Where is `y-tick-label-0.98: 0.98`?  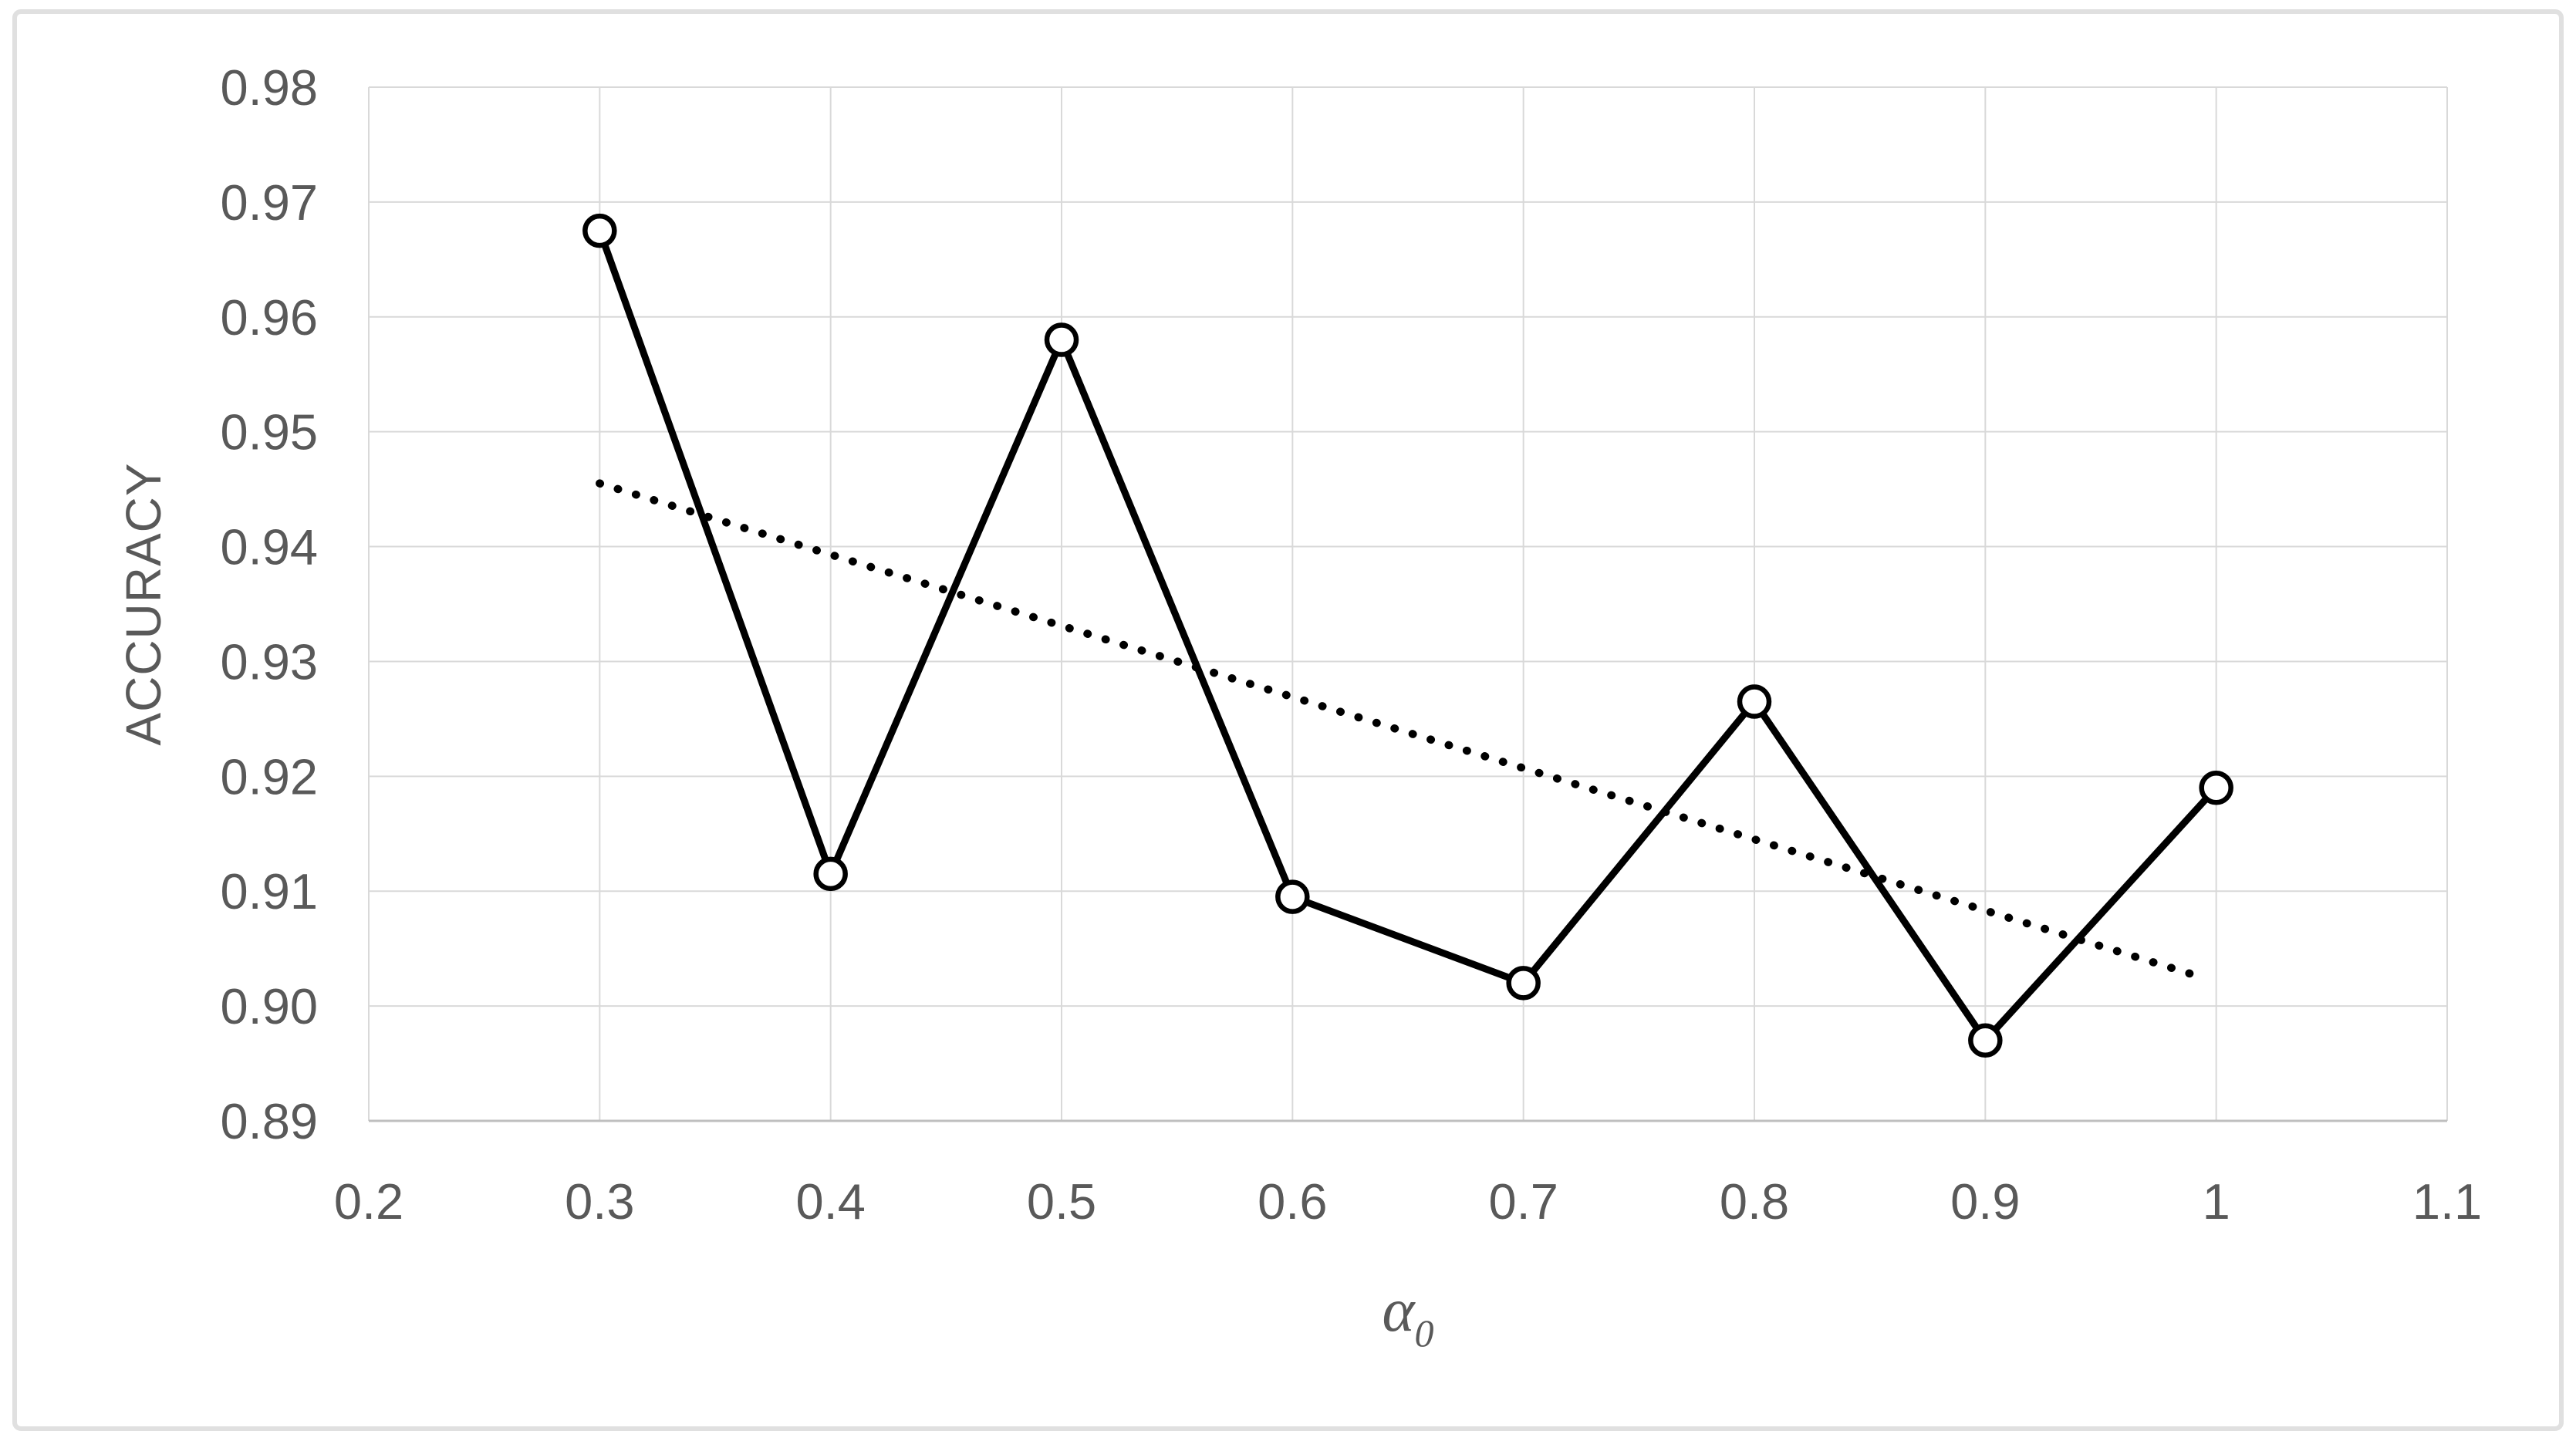
y-tick-label-0.98: 0.98 is located at coordinates (269, 87).